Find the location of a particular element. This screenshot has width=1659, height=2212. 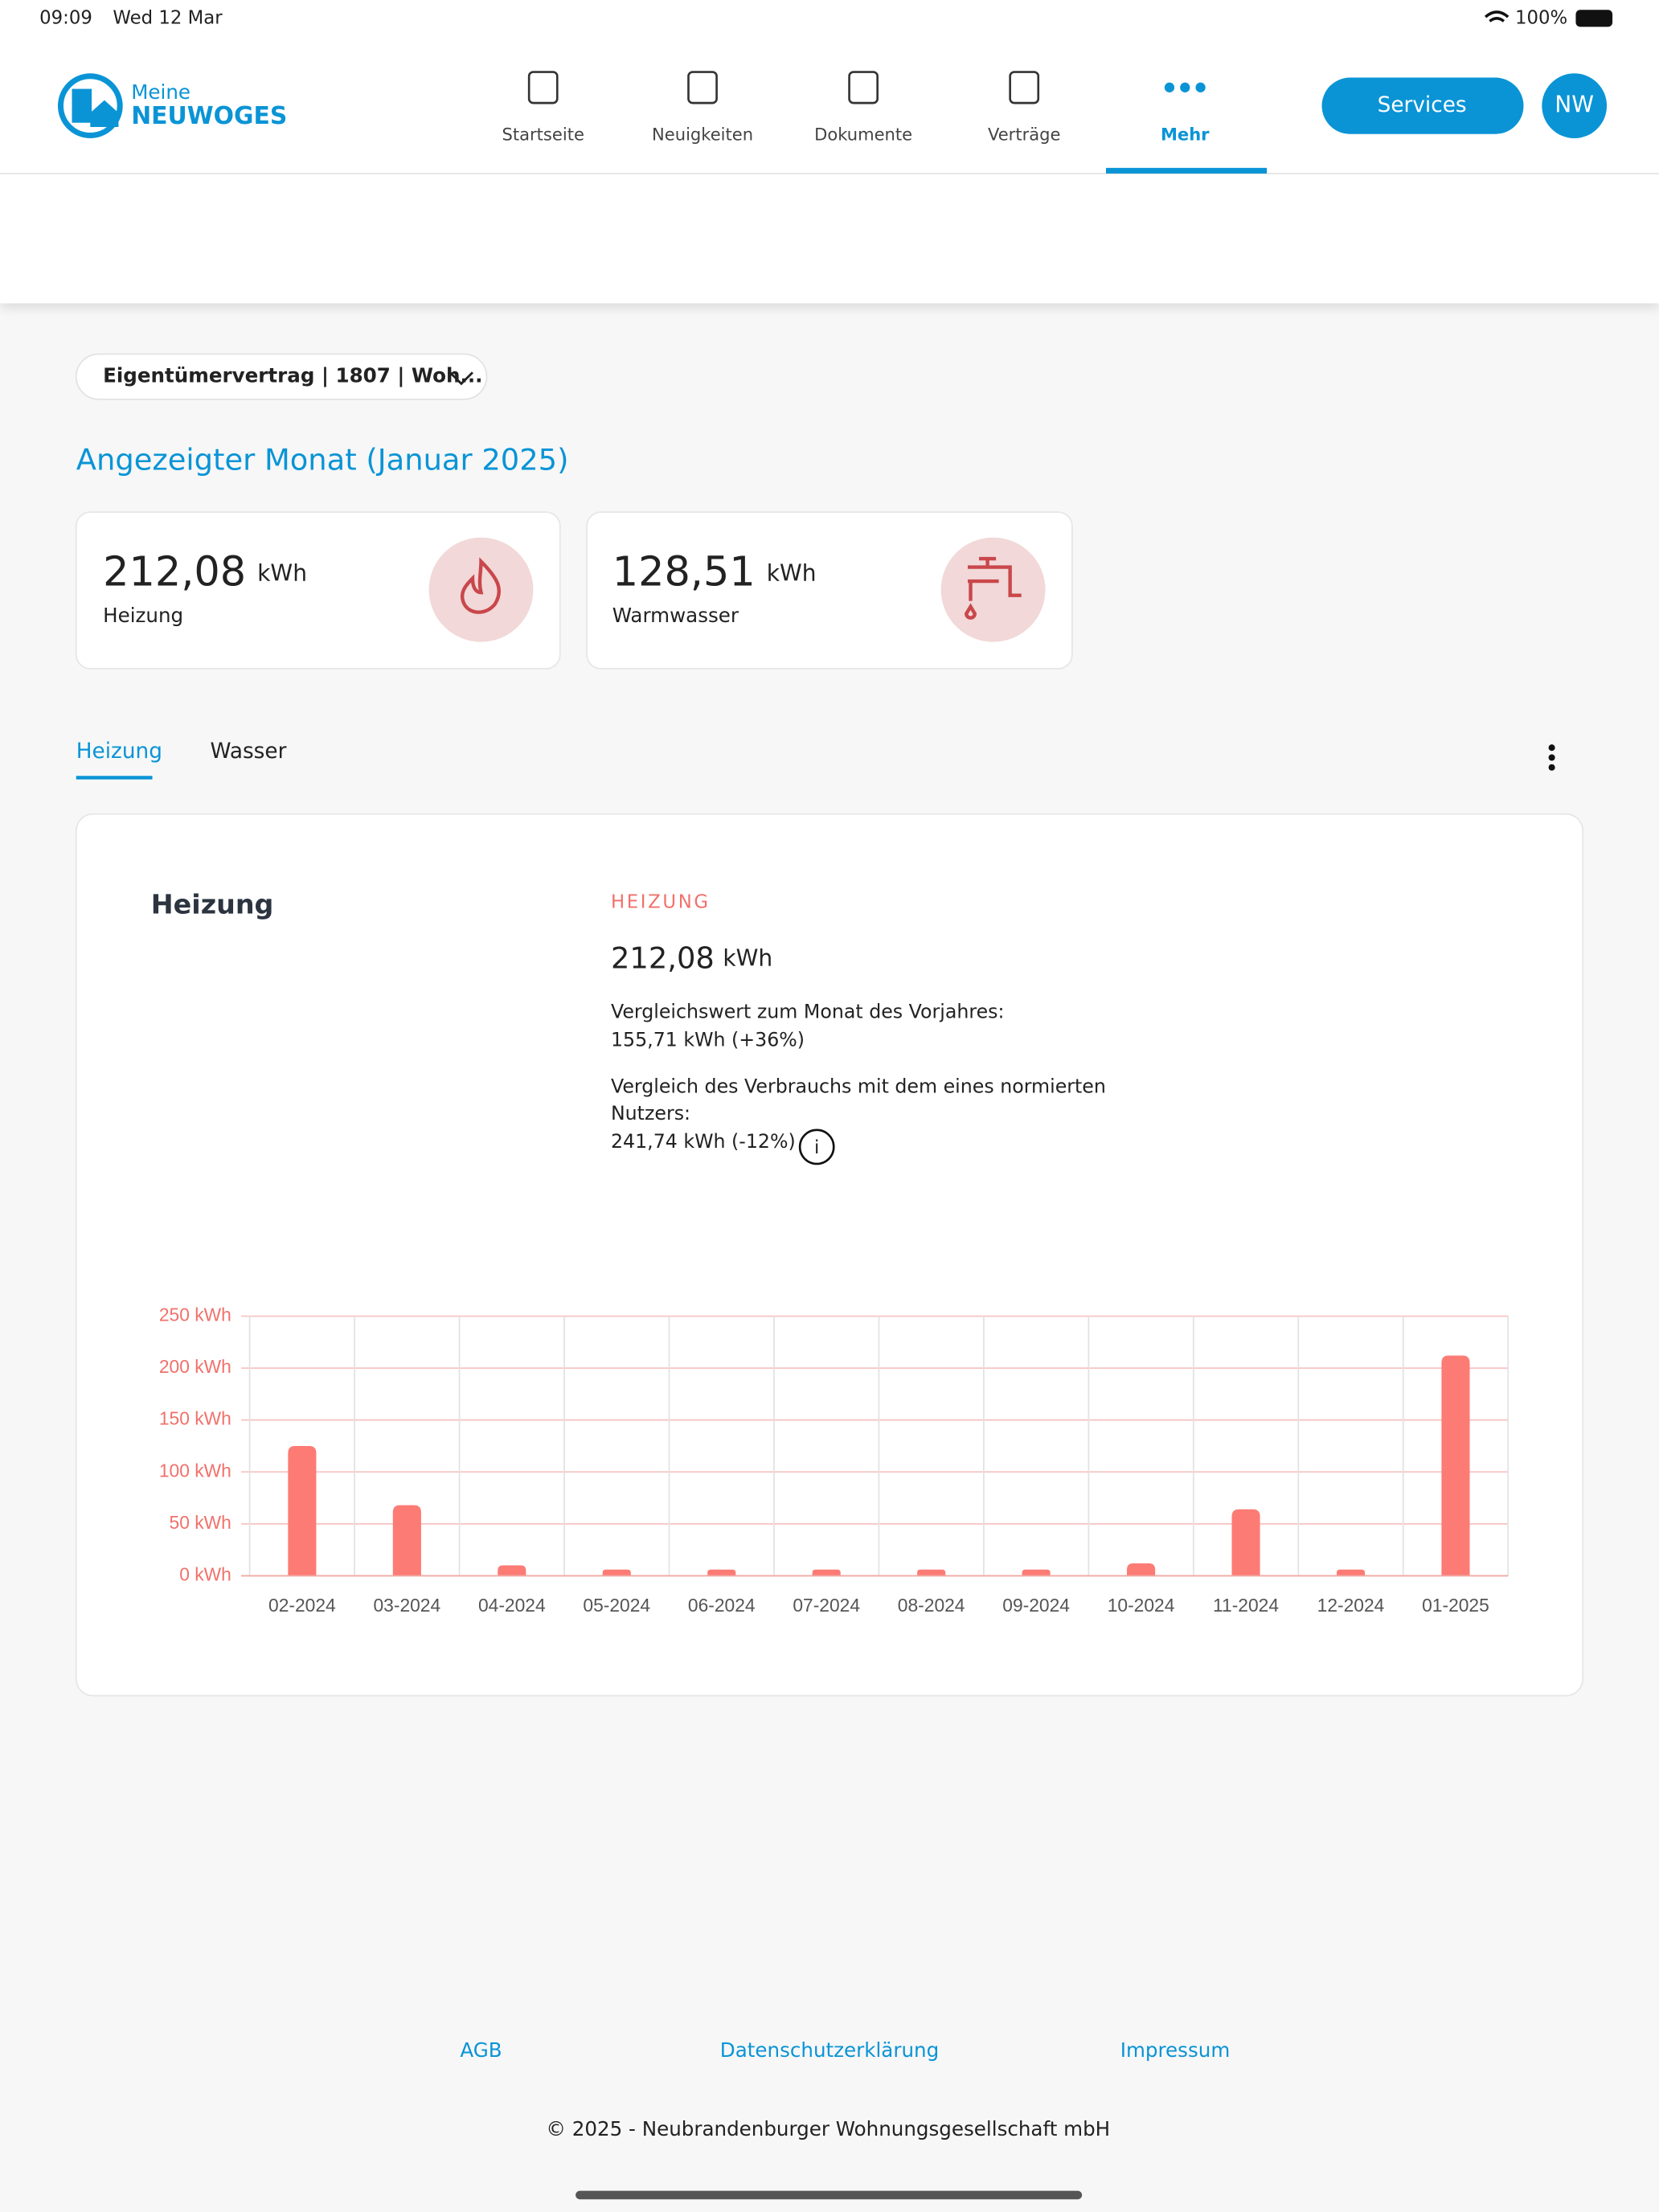

x-tick-label: 03-2024 is located at coordinates (407, 1605).